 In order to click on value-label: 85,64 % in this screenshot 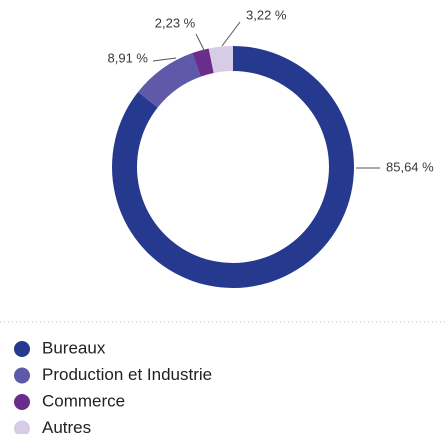, I will do `click(410, 166)`.